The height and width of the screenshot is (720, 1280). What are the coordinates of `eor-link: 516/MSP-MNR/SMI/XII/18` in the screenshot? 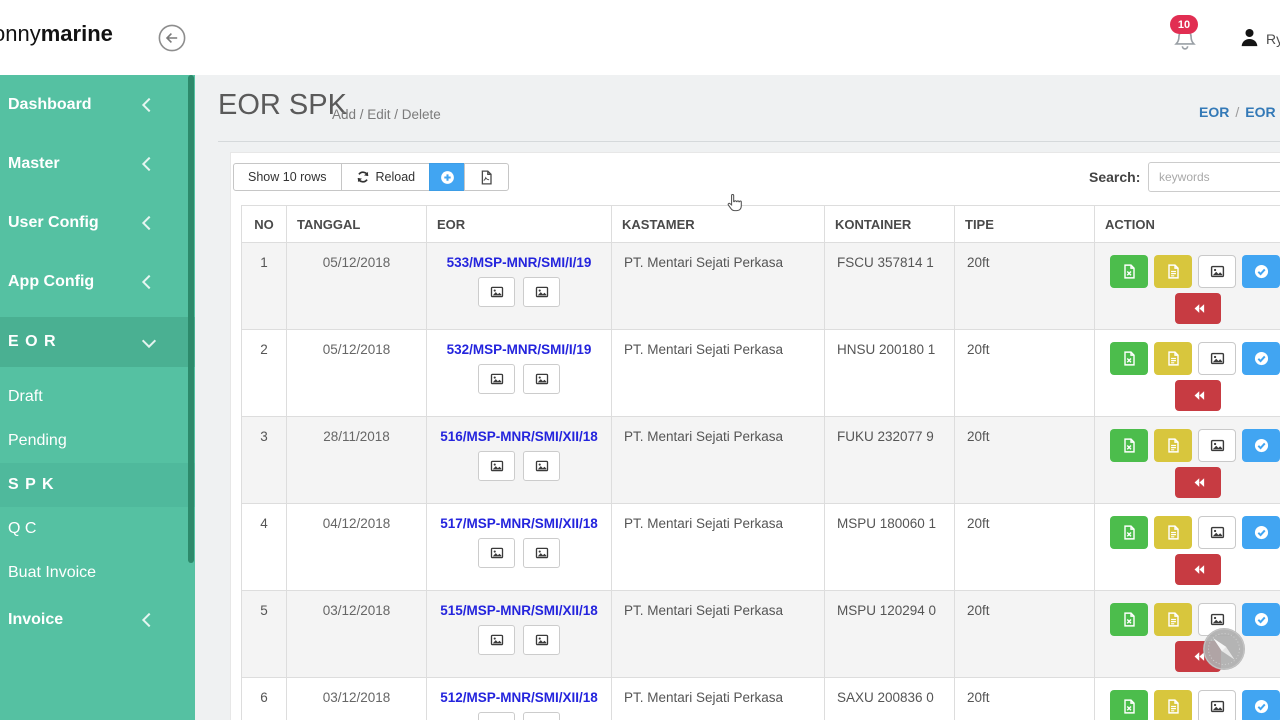 It's located at (519, 436).